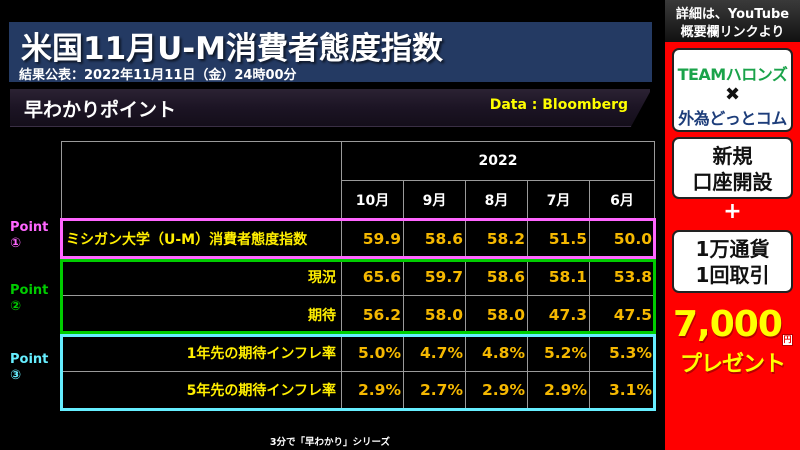  What do you see at coordinates (441, 353) in the screenshot?
I see `table-cell: 4.7%` at bounding box center [441, 353].